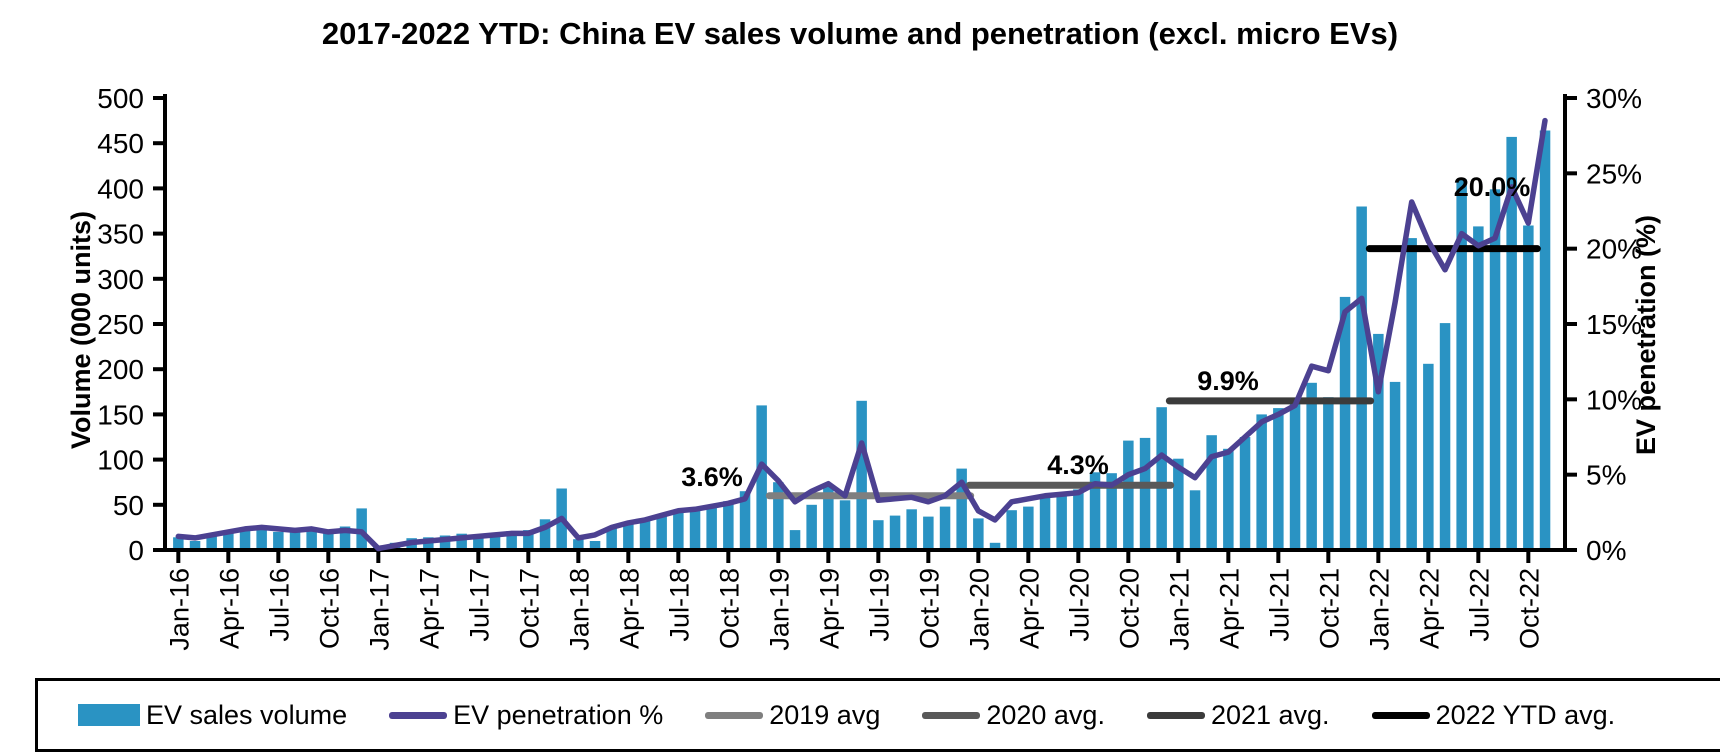 The image size is (1720, 754). What do you see at coordinates (529, 608) in the screenshot?
I see `x-tick-label: Oct-17` at bounding box center [529, 608].